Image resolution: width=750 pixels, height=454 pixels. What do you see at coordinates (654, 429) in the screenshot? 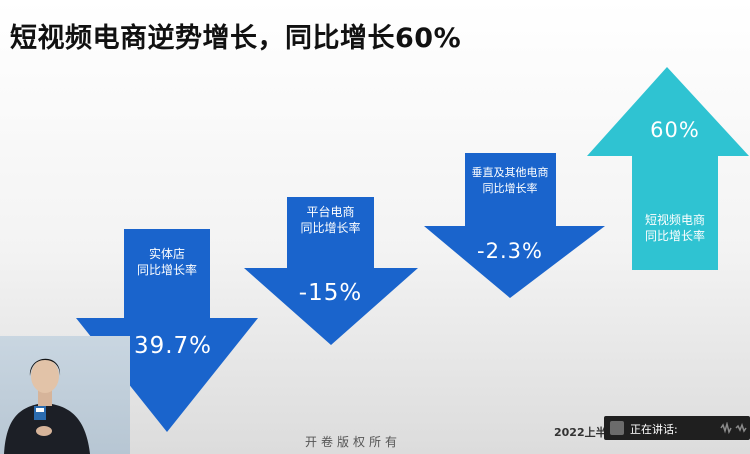
I see `speaker-status-text: 正在讲话:` at bounding box center [654, 429].